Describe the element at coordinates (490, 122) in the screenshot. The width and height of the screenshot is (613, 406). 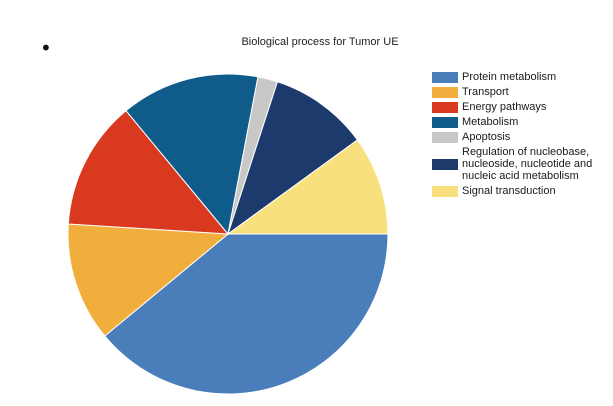
I see `legend-label: Metabolism` at that location.